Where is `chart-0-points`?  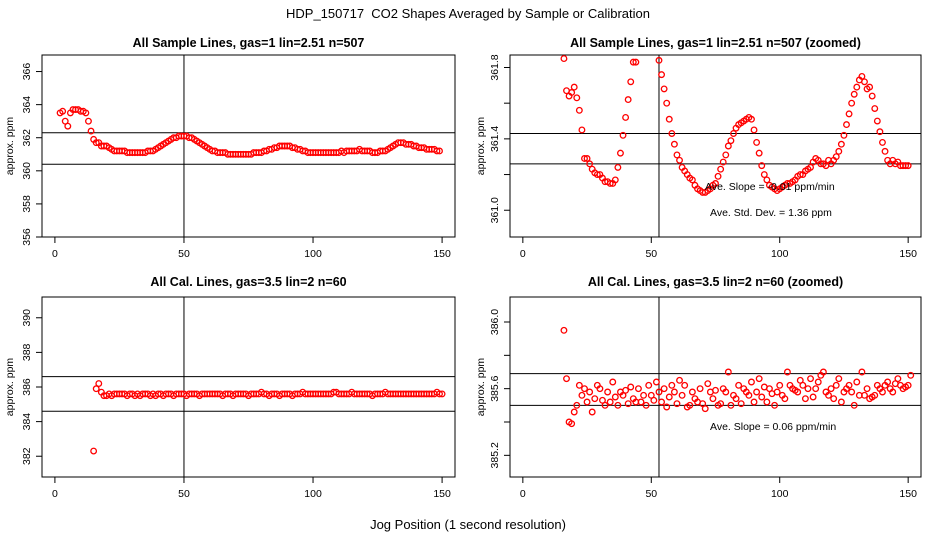 chart-0-points is located at coordinates (249, 132).